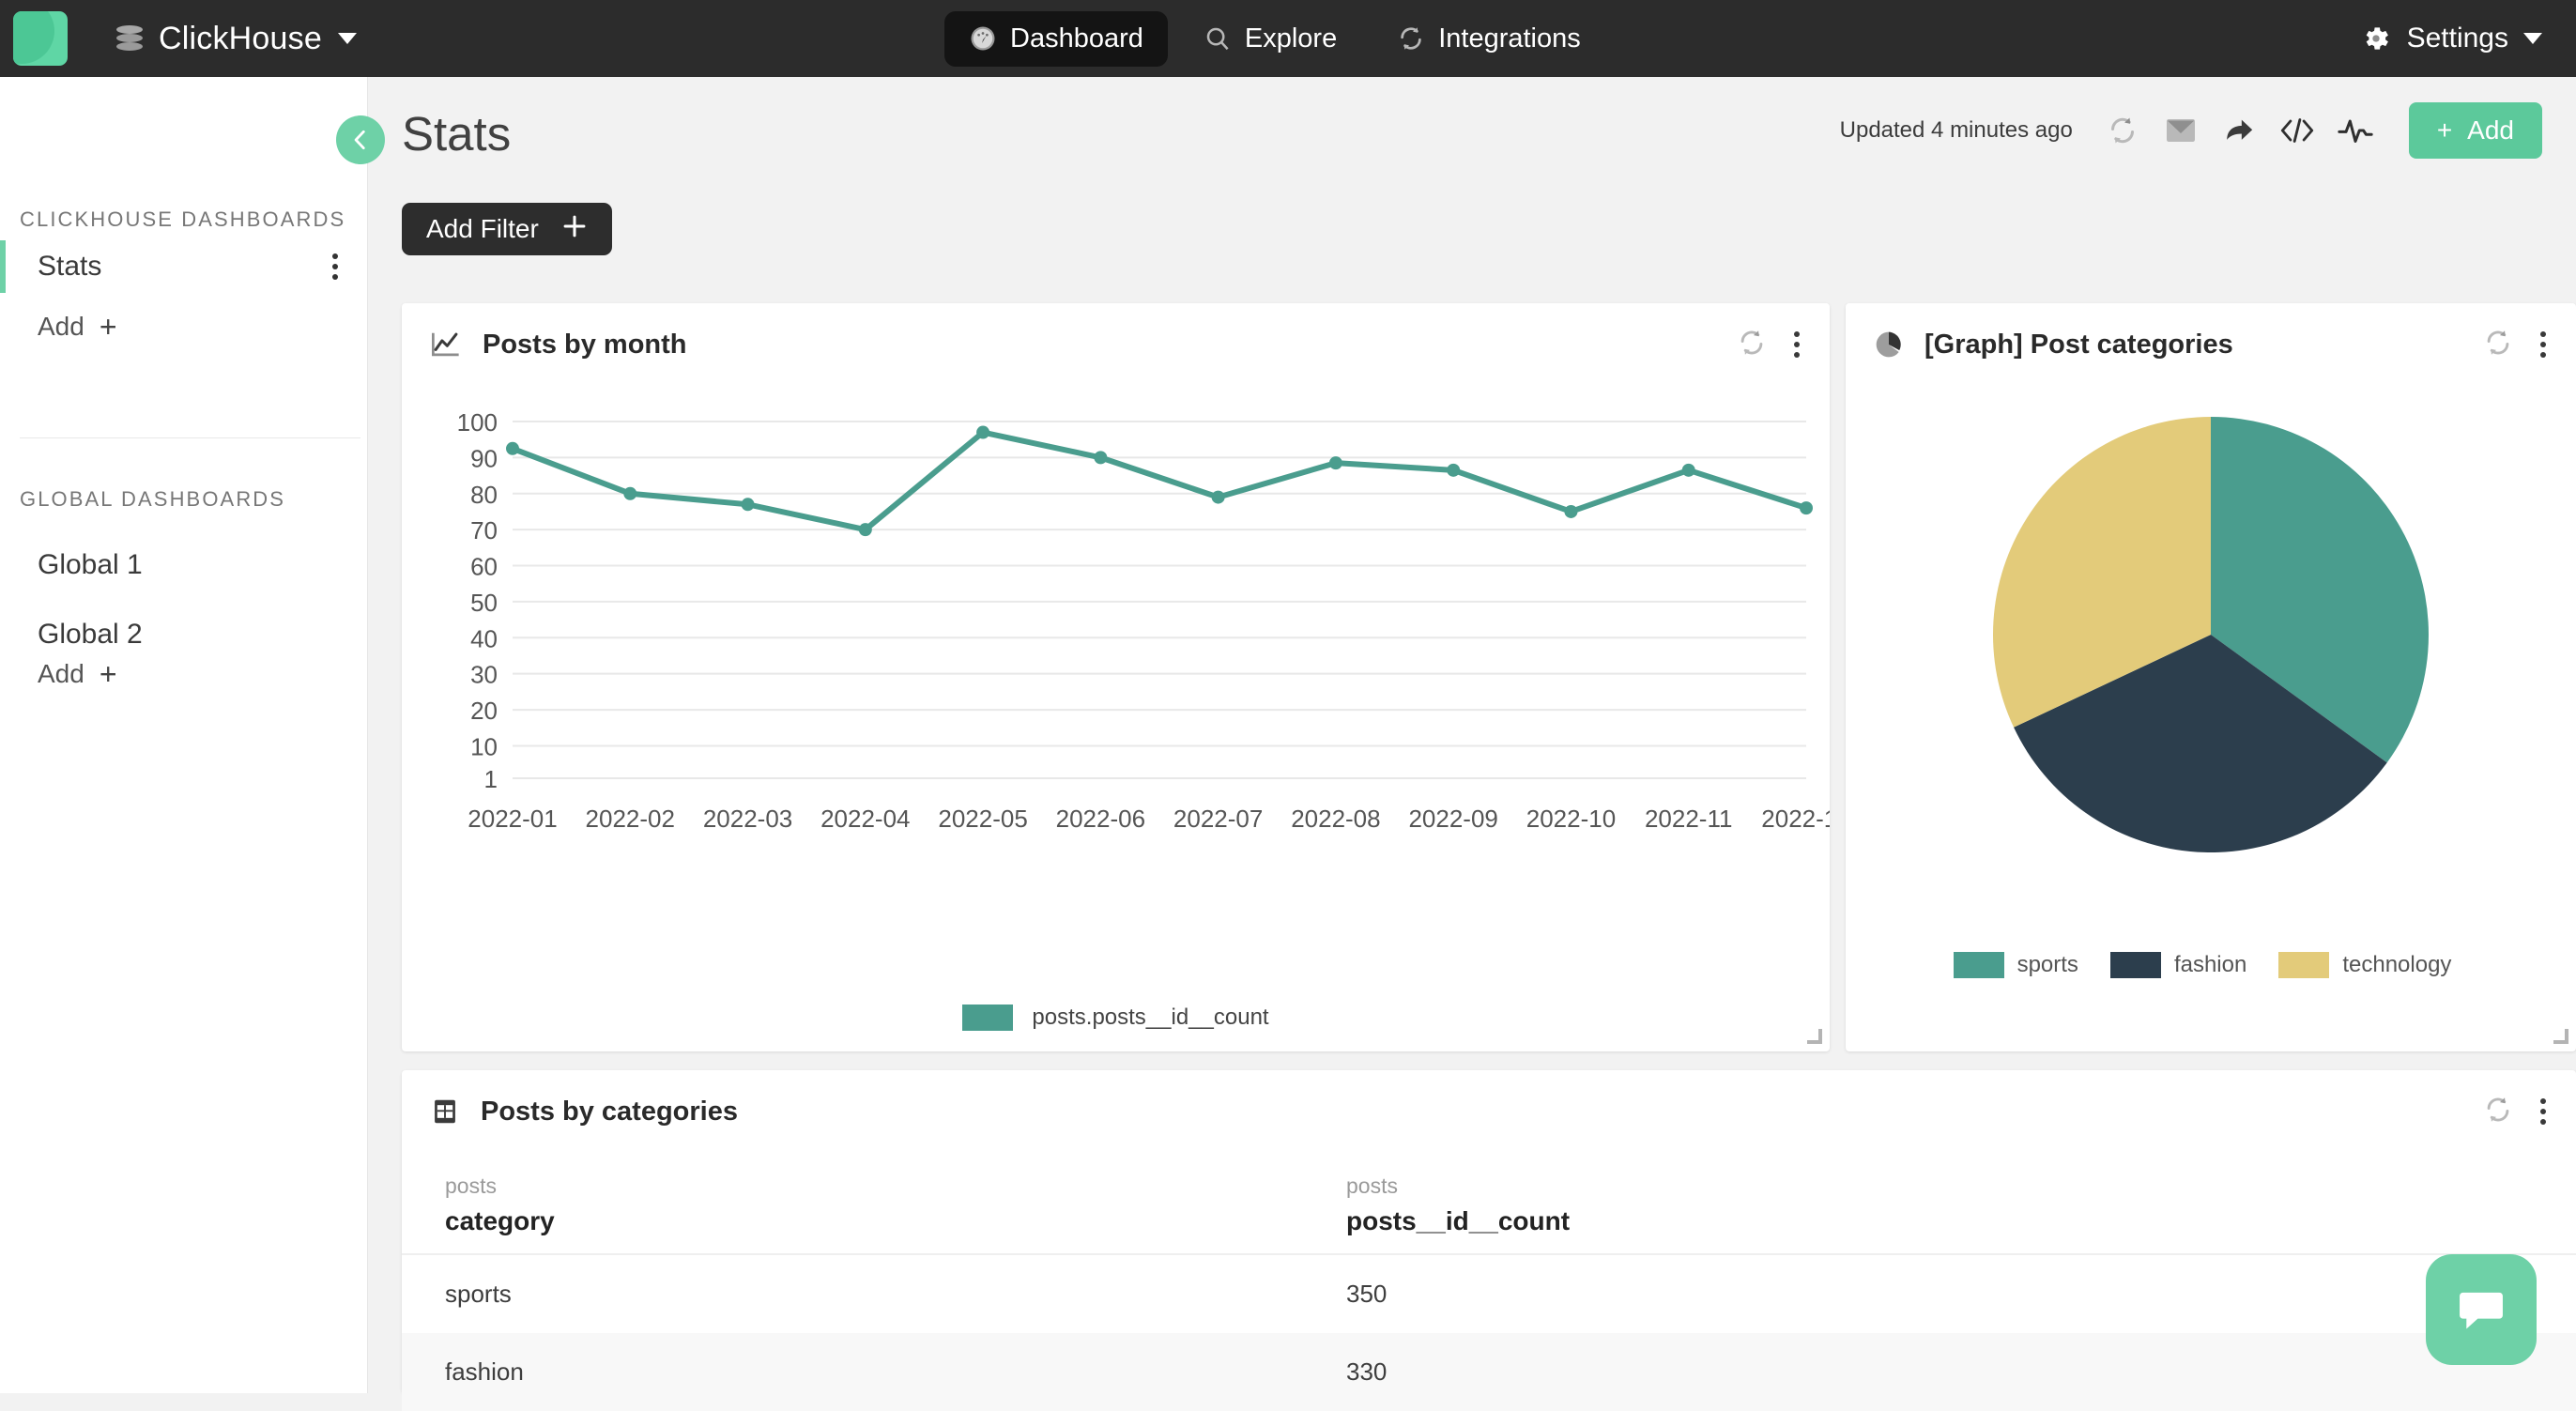  I want to click on column-title: posts__id__count, so click(1458, 1221).